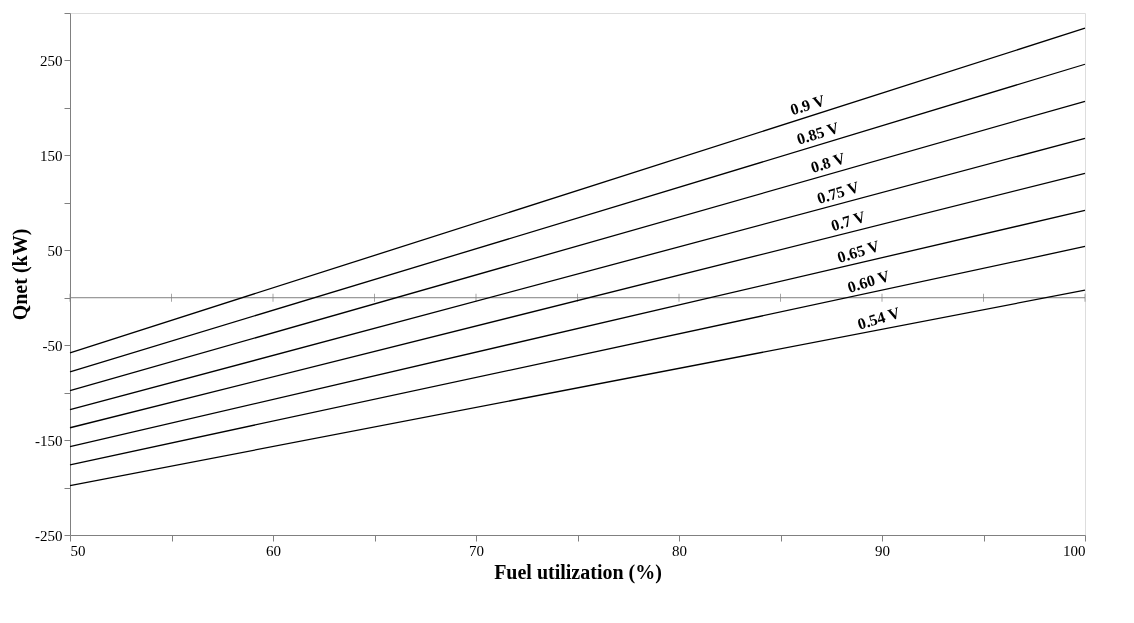  Describe the element at coordinates (49, 535) in the screenshot. I see `y-tick-label: -250` at that location.